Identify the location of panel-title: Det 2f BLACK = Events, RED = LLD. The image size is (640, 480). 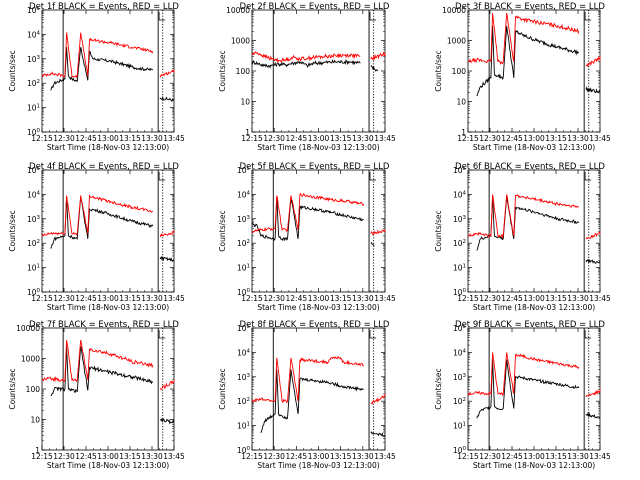
(315, 7).